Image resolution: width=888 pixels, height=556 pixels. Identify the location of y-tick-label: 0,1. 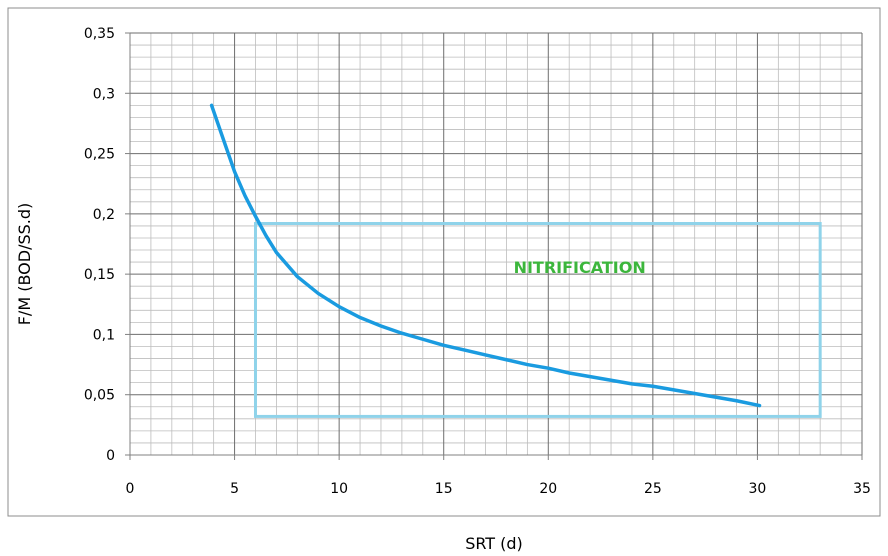
(104, 335).